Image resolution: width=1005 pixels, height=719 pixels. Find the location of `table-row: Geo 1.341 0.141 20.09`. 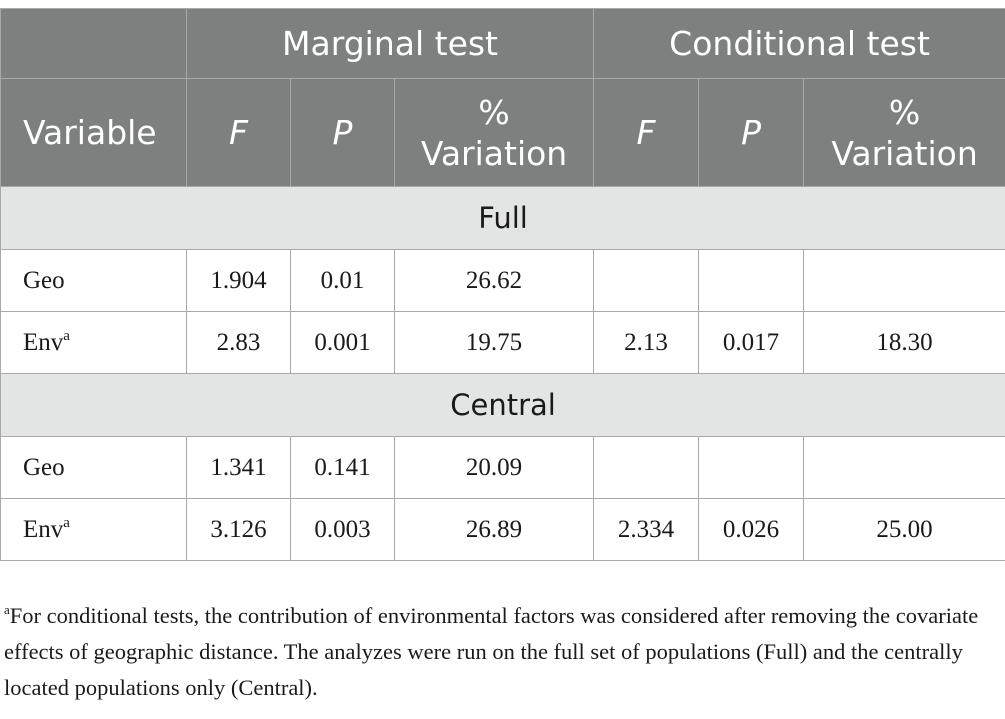

table-row: Geo 1.341 0.141 20.09 is located at coordinates (502, 467).